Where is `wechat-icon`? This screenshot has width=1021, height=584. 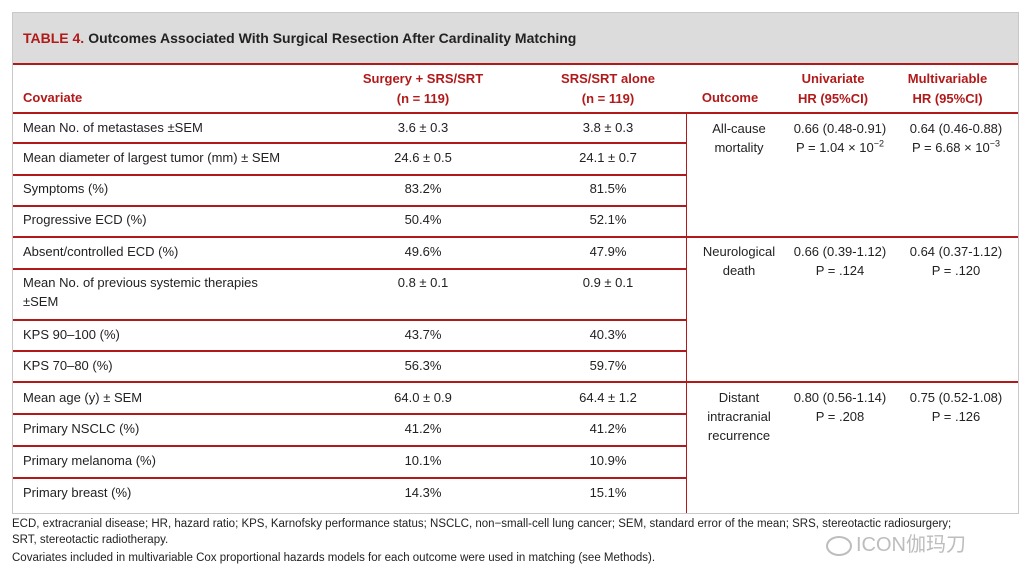 wechat-icon is located at coordinates (839, 545).